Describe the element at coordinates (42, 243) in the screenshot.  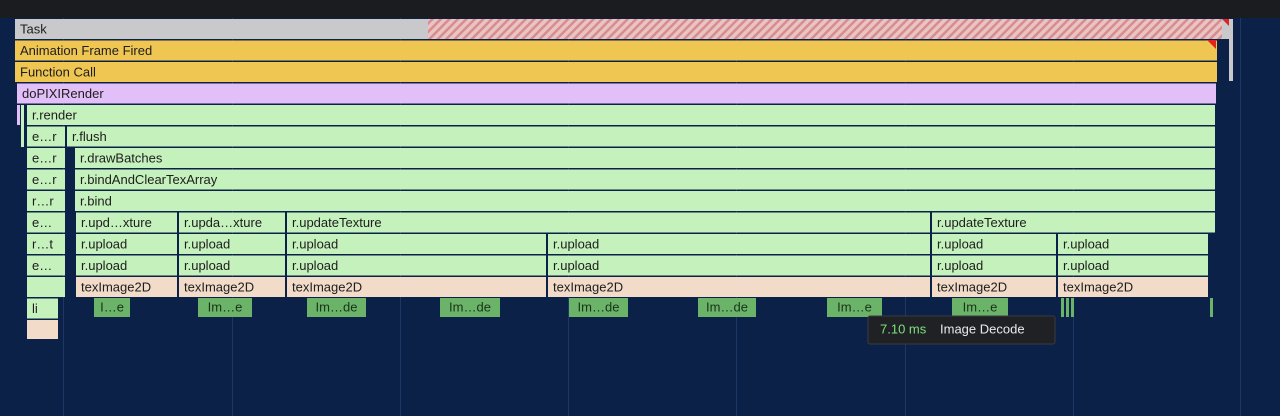
I see `block-label: r…t` at that location.